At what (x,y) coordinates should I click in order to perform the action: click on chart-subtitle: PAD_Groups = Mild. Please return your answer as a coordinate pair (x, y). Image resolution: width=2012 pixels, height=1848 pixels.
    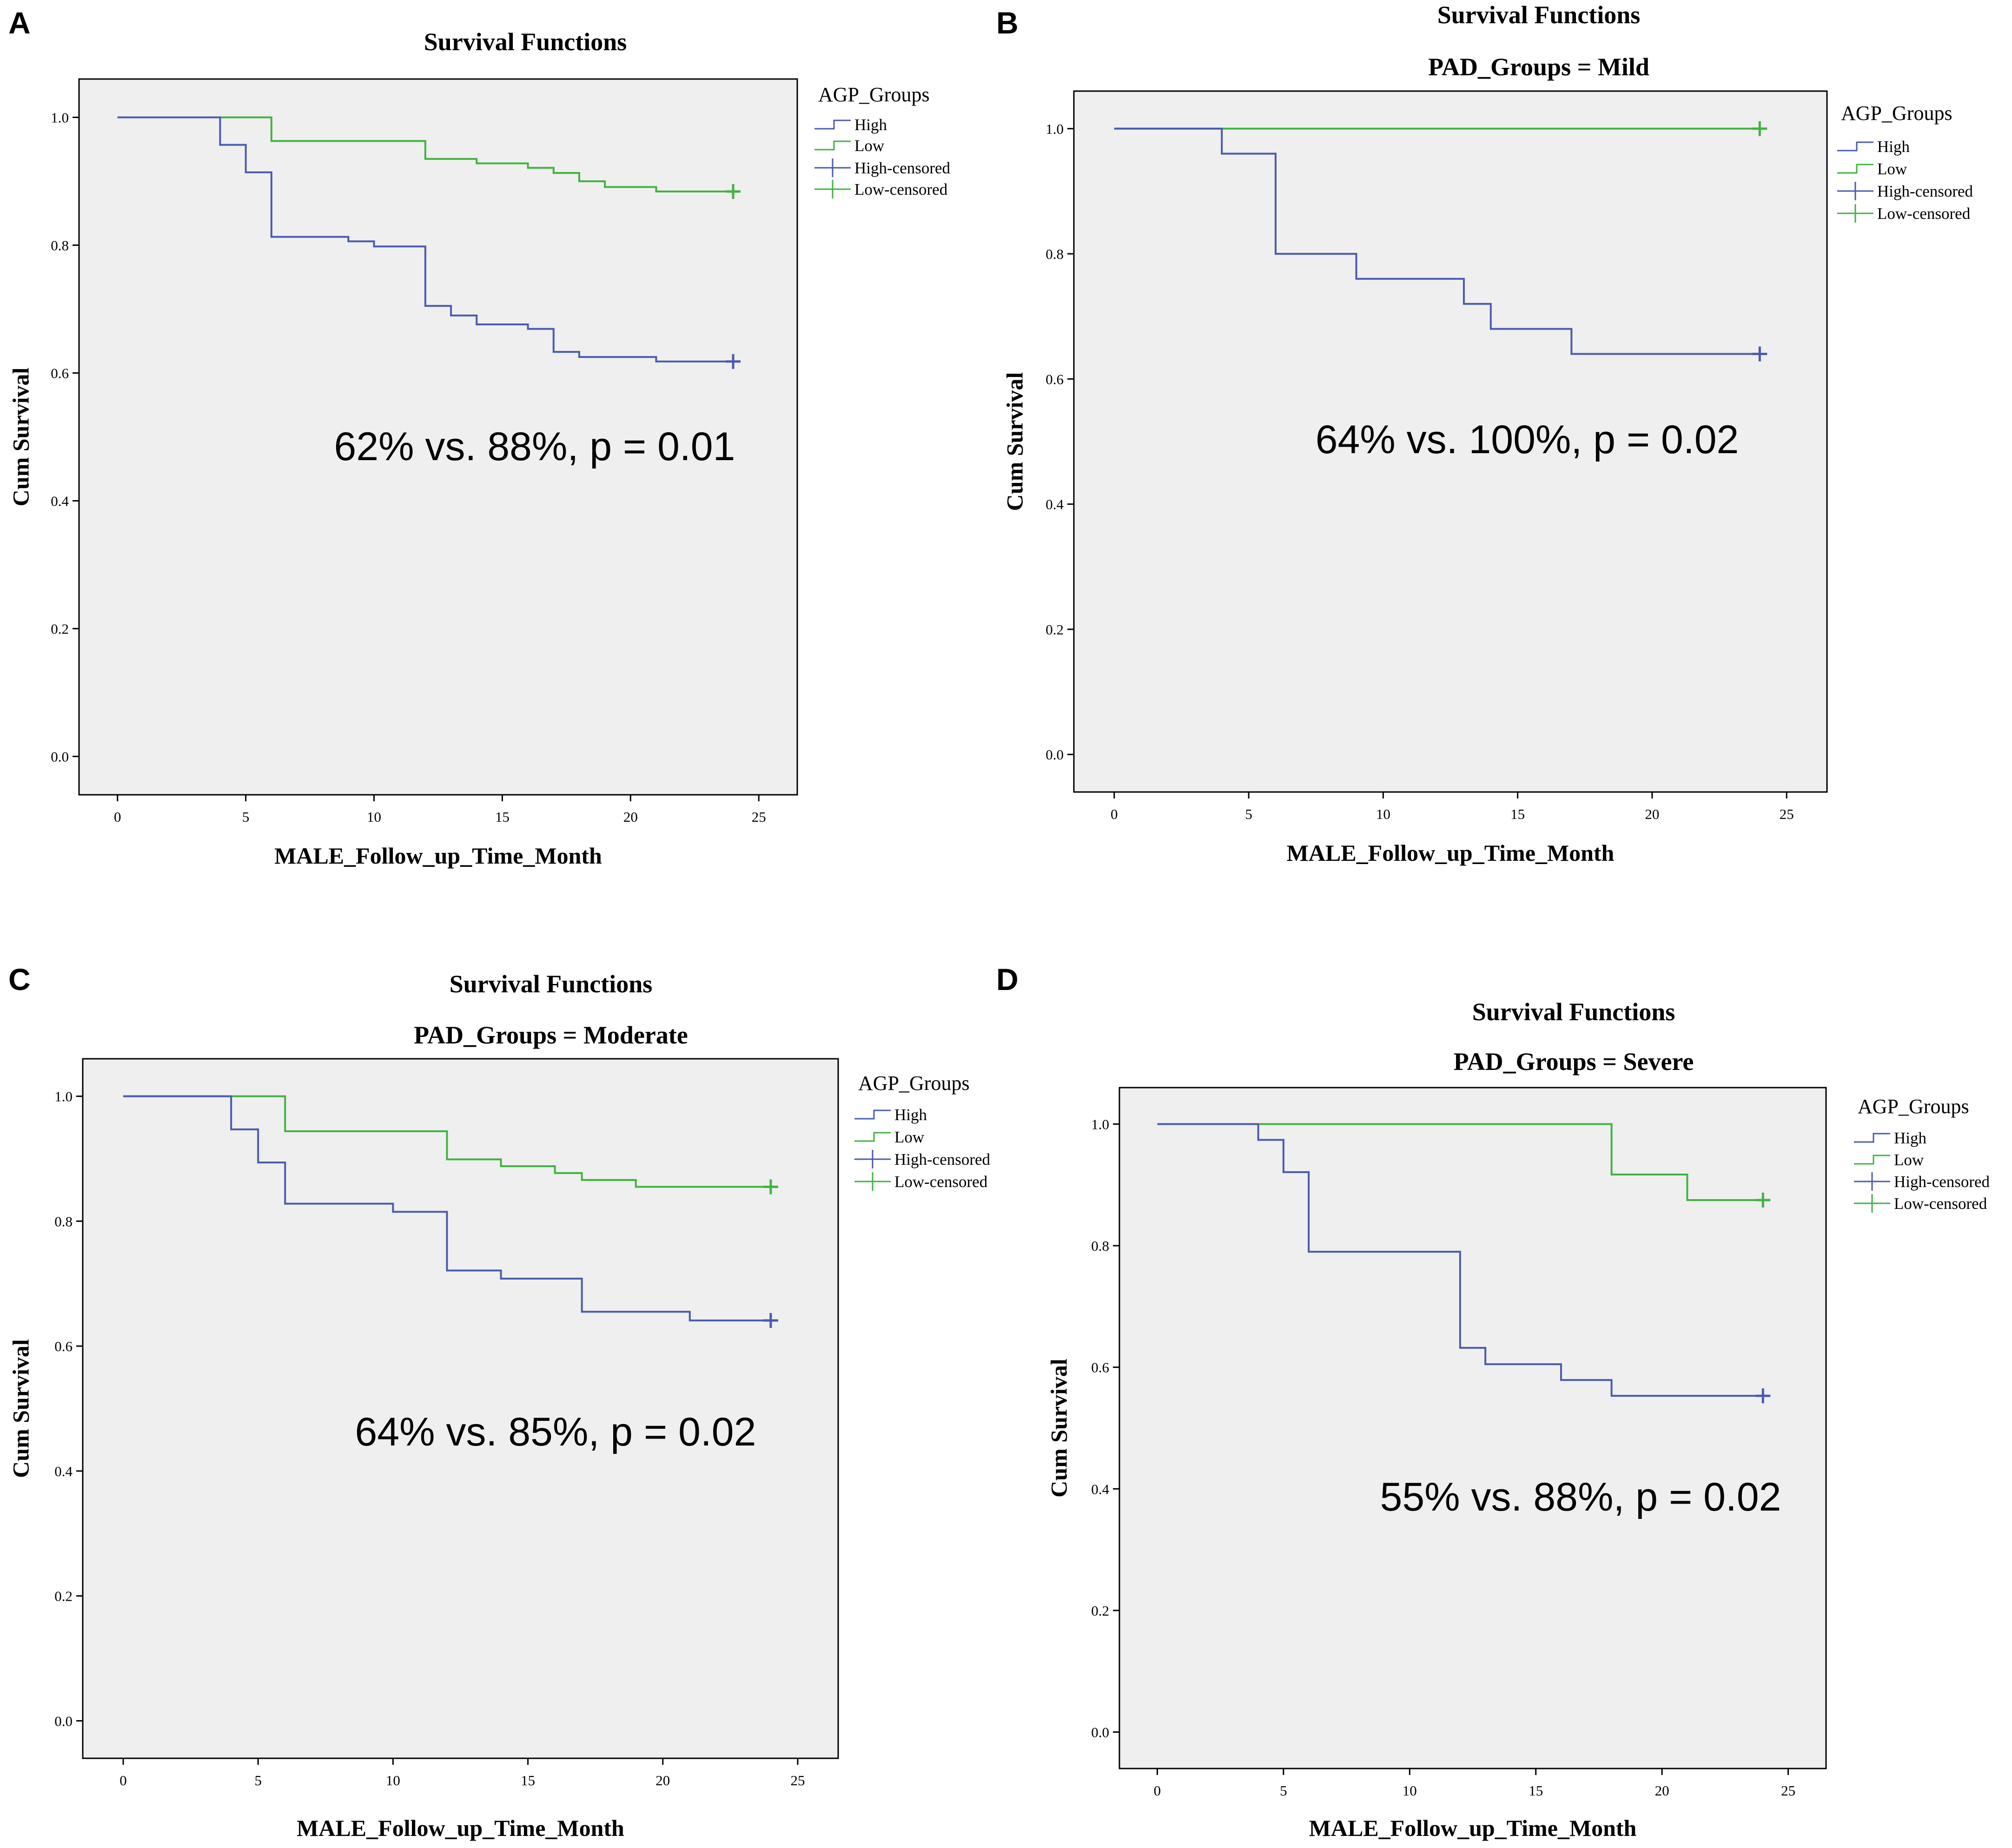
    Looking at the image, I should click on (1538, 67).